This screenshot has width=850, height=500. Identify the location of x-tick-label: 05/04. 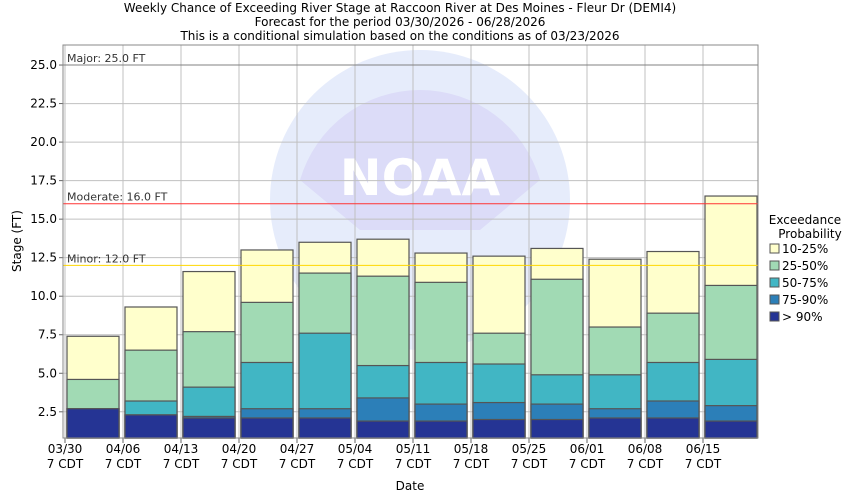
(355, 449).